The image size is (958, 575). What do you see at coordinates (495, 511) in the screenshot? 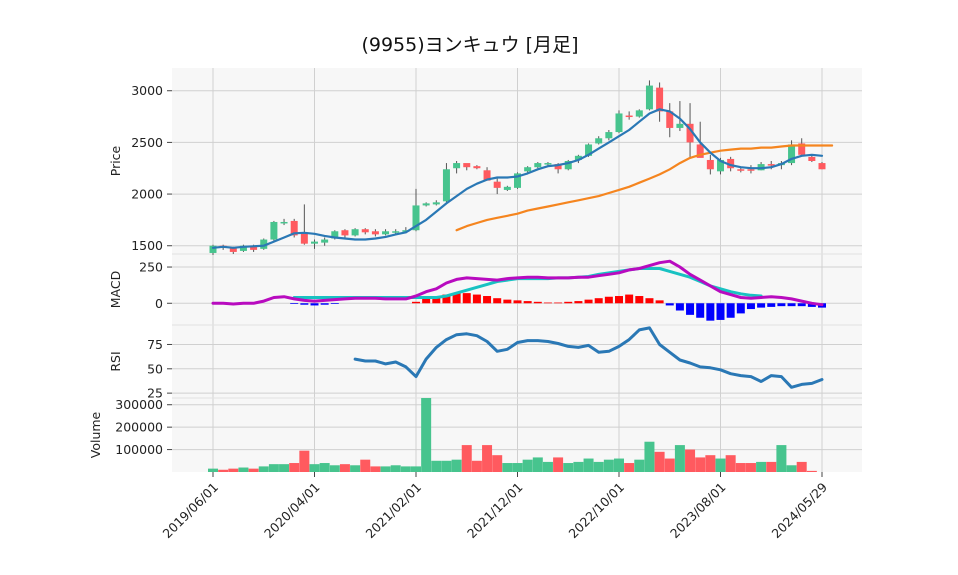
I see `x-tick-label: 2021/12/01` at bounding box center [495, 511].